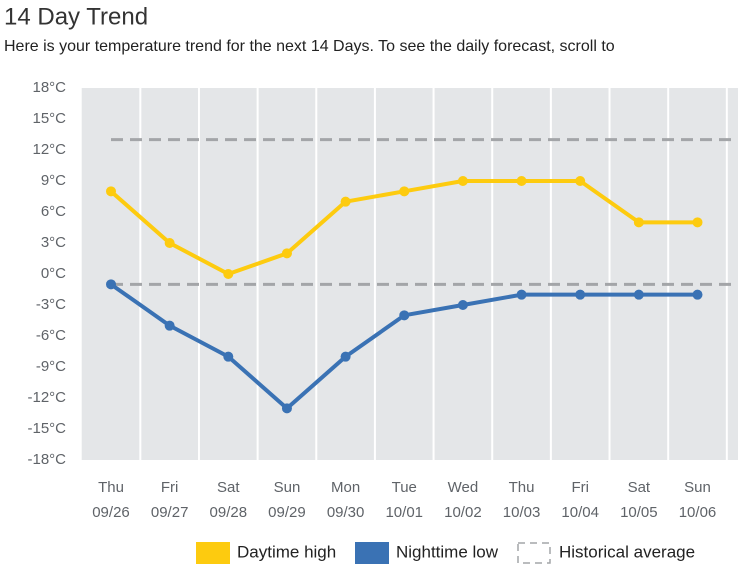  I want to click on x-tick-date: 10/01, so click(404, 512).